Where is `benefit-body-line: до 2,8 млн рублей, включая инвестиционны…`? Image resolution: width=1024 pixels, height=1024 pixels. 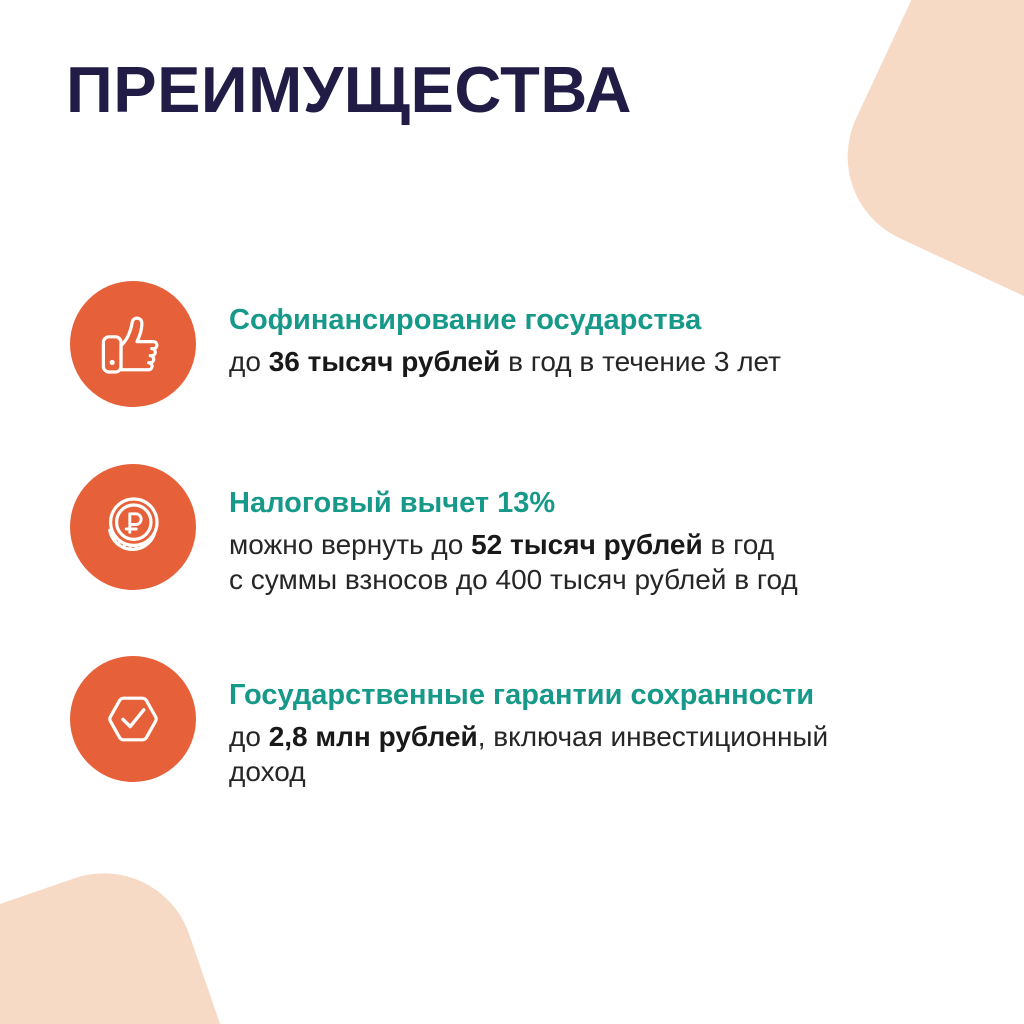 benefit-body-line: до 2,8 млн рублей, включая инвестиционны… is located at coordinates (528, 736).